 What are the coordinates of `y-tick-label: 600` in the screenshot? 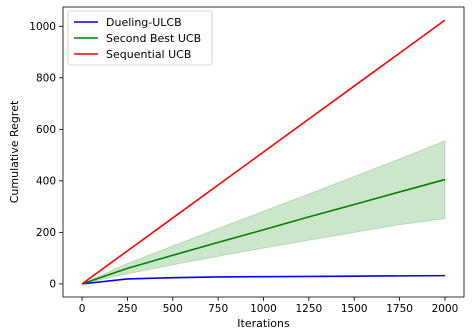 It's located at (46, 130).